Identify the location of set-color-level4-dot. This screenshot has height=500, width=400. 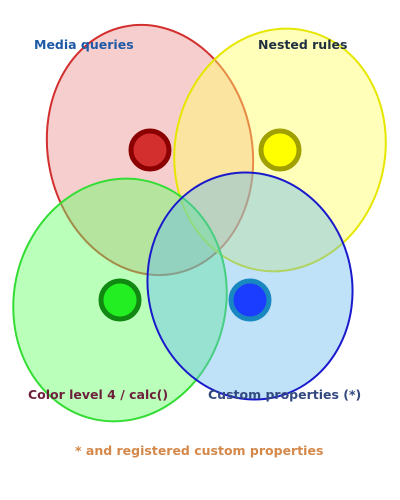
(120, 300).